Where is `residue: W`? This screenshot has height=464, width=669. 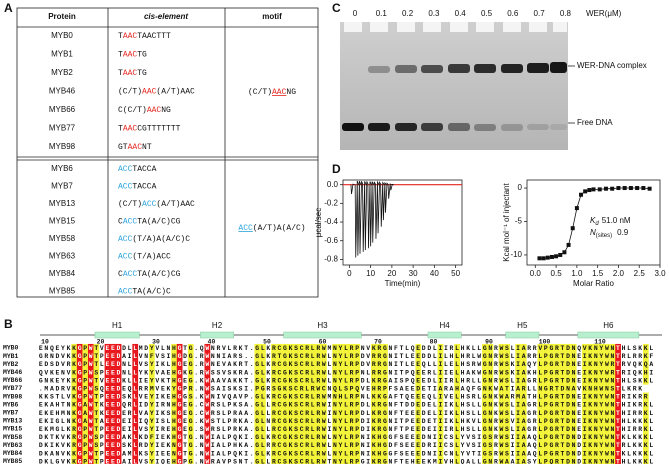
residue: W is located at coordinates (496, 388).